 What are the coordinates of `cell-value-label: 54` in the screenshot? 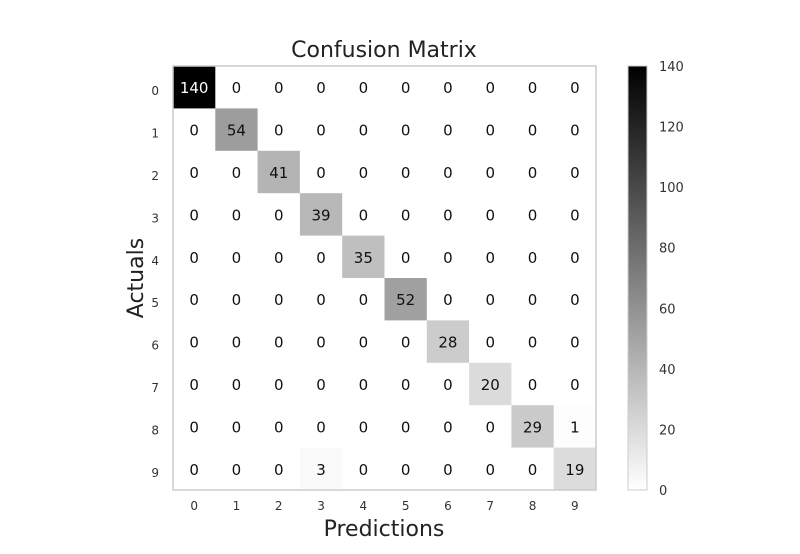 It's located at (236, 131).